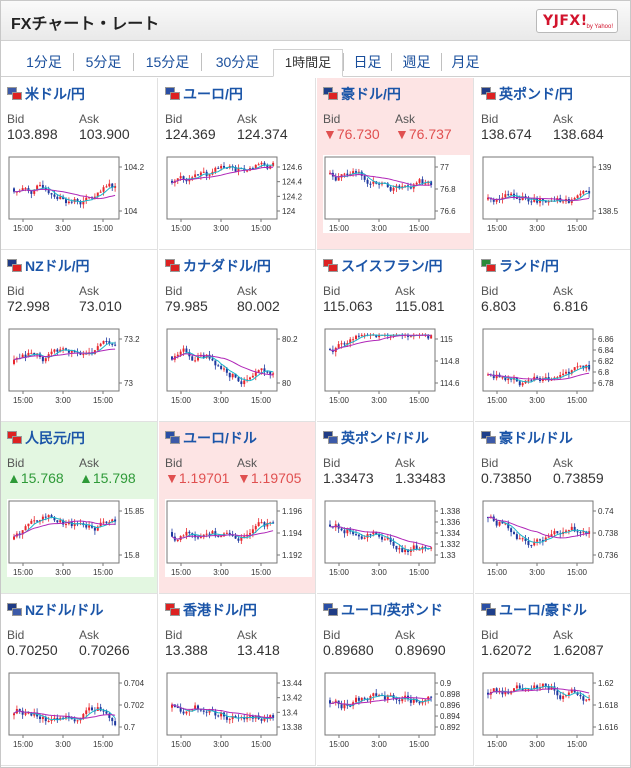 This screenshot has height=768, width=631. I want to click on pair-name: ランド/円, so click(529, 266).